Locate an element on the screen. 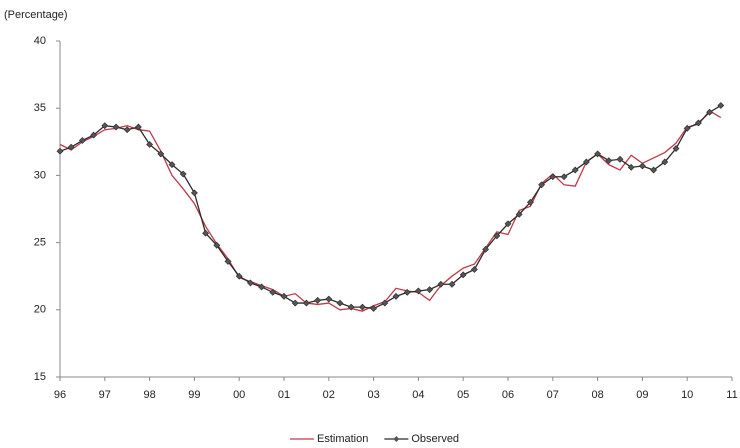 The height and width of the screenshot is (448, 740). x-tick-label: 01 is located at coordinates (284, 395).